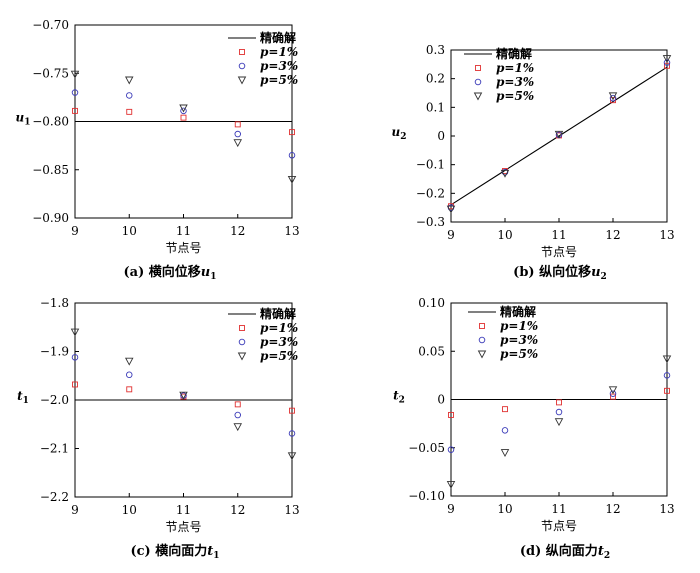  I want to click on y-tick-label: 0.10, so click(431, 303).